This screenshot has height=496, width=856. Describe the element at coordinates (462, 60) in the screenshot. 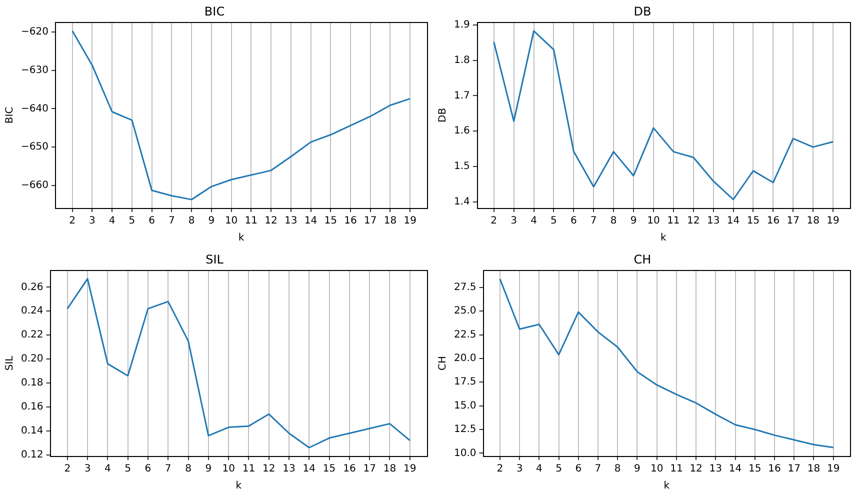

I see `y-tick-label: 1.8` at that location.